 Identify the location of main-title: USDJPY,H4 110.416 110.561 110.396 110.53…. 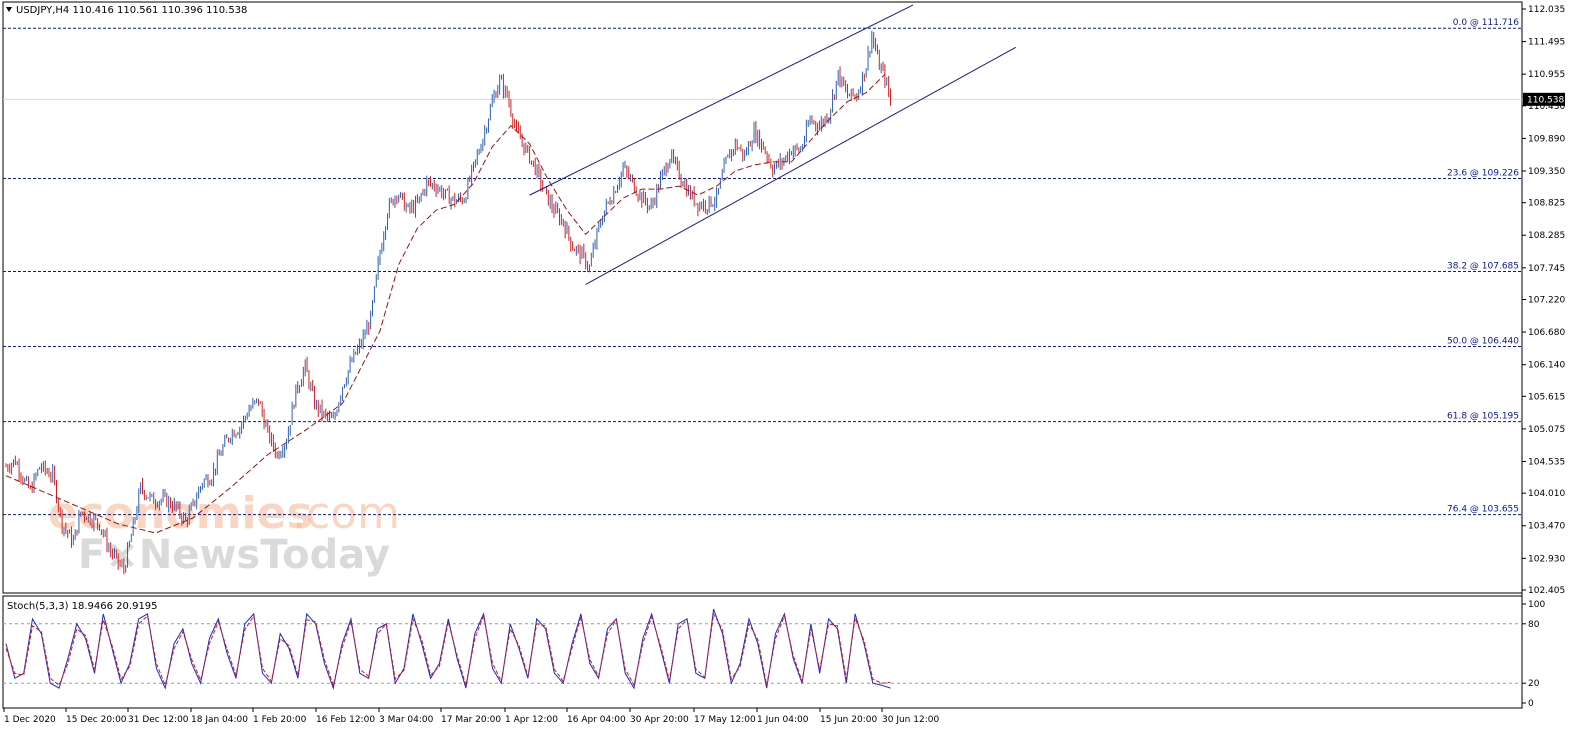
(131, 10).